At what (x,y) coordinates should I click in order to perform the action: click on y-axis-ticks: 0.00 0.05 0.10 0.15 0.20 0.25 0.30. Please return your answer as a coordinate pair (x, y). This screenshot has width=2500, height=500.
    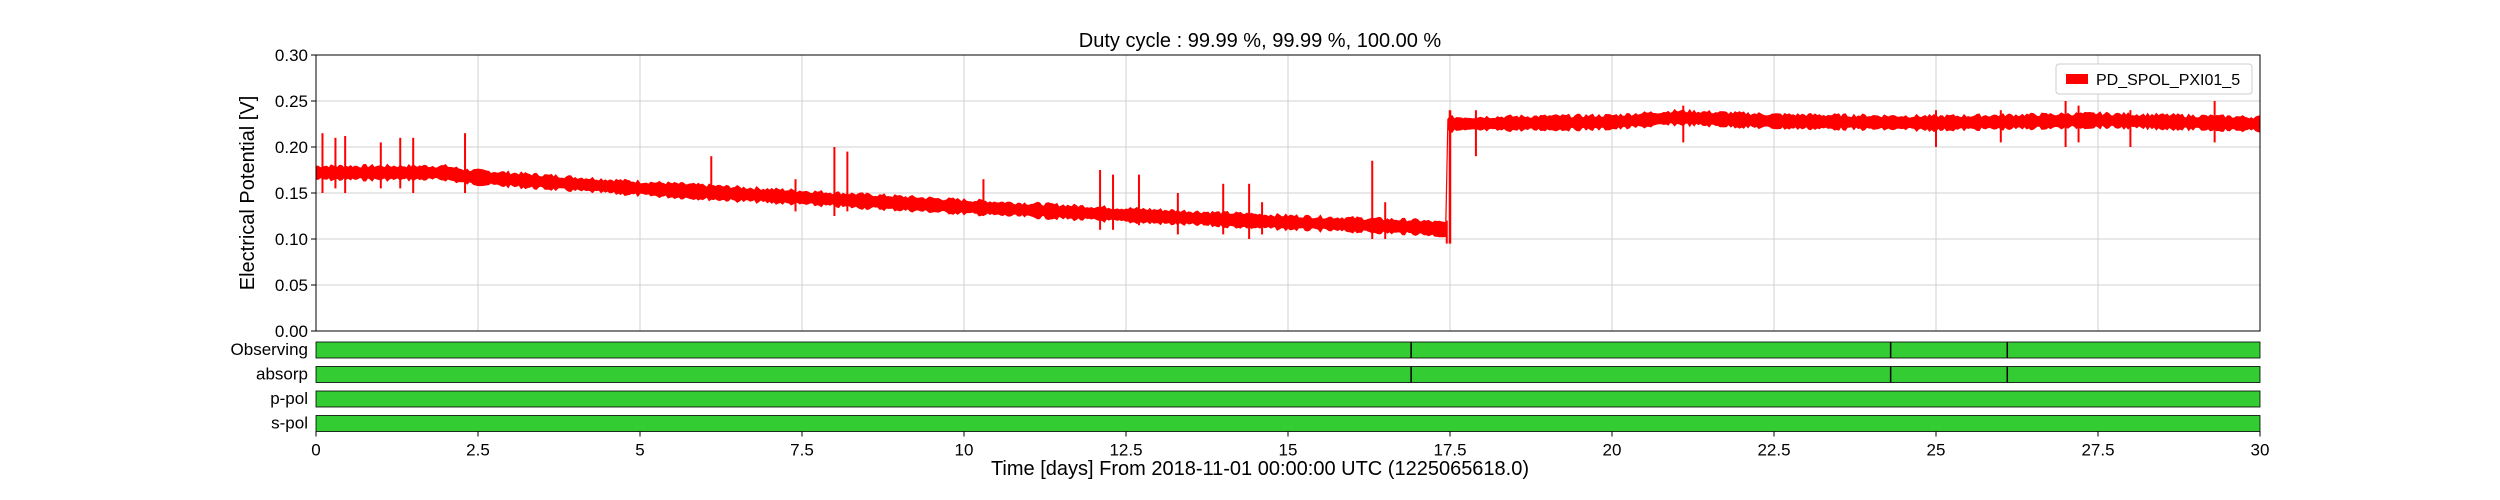
    Looking at the image, I should click on (295, 193).